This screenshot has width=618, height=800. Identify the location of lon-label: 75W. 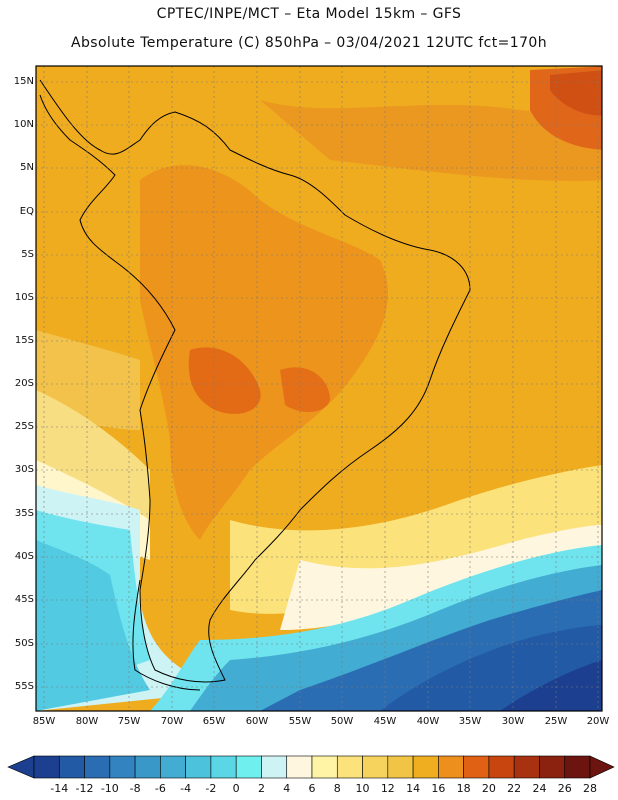
(129, 721).